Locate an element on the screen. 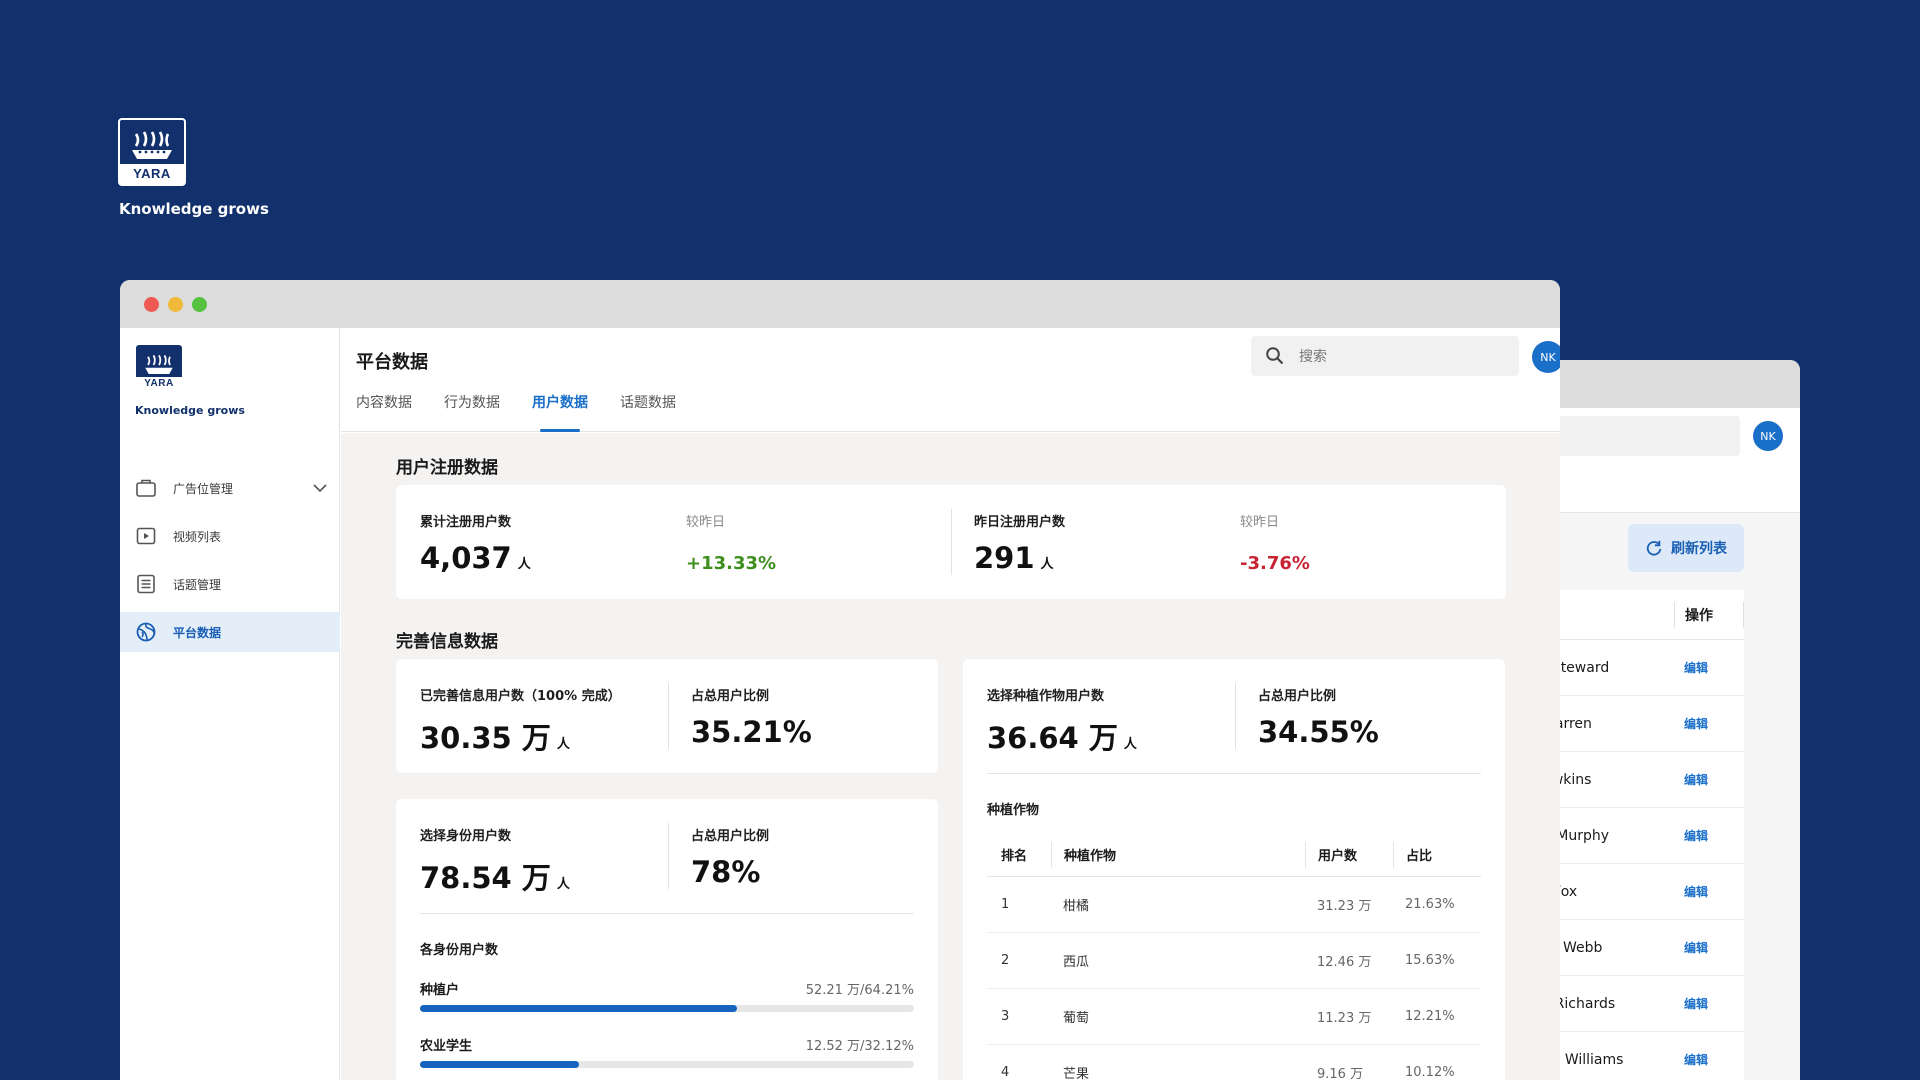 The height and width of the screenshot is (1080, 1920). identity-users-number: 78.54 万 is located at coordinates (485, 878).